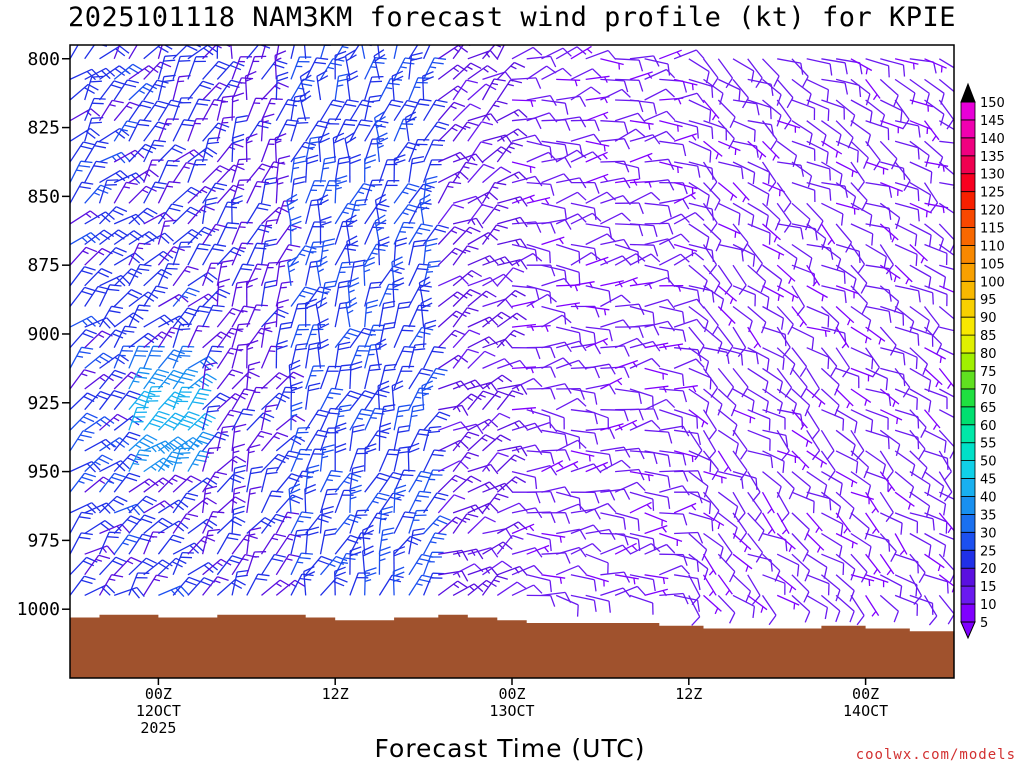 The width and height of the screenshot is (1024, 768). Describe the element at coordinates (43, 334) in the screenshot. I see `y-tick-label: 900` at that location.